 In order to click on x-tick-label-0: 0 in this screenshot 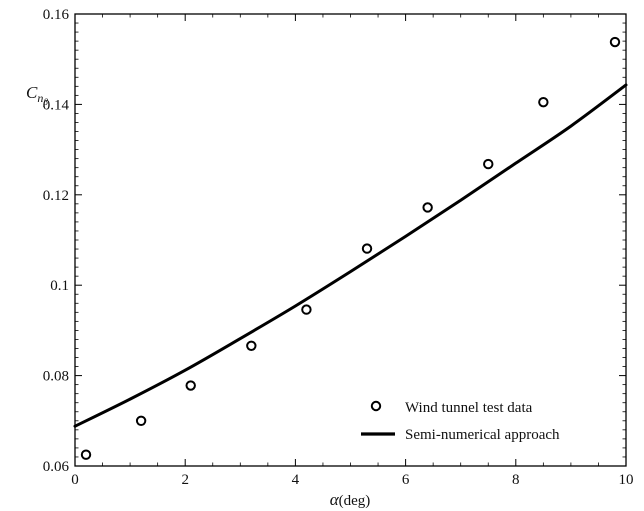, I will do `click(75, 480)`.